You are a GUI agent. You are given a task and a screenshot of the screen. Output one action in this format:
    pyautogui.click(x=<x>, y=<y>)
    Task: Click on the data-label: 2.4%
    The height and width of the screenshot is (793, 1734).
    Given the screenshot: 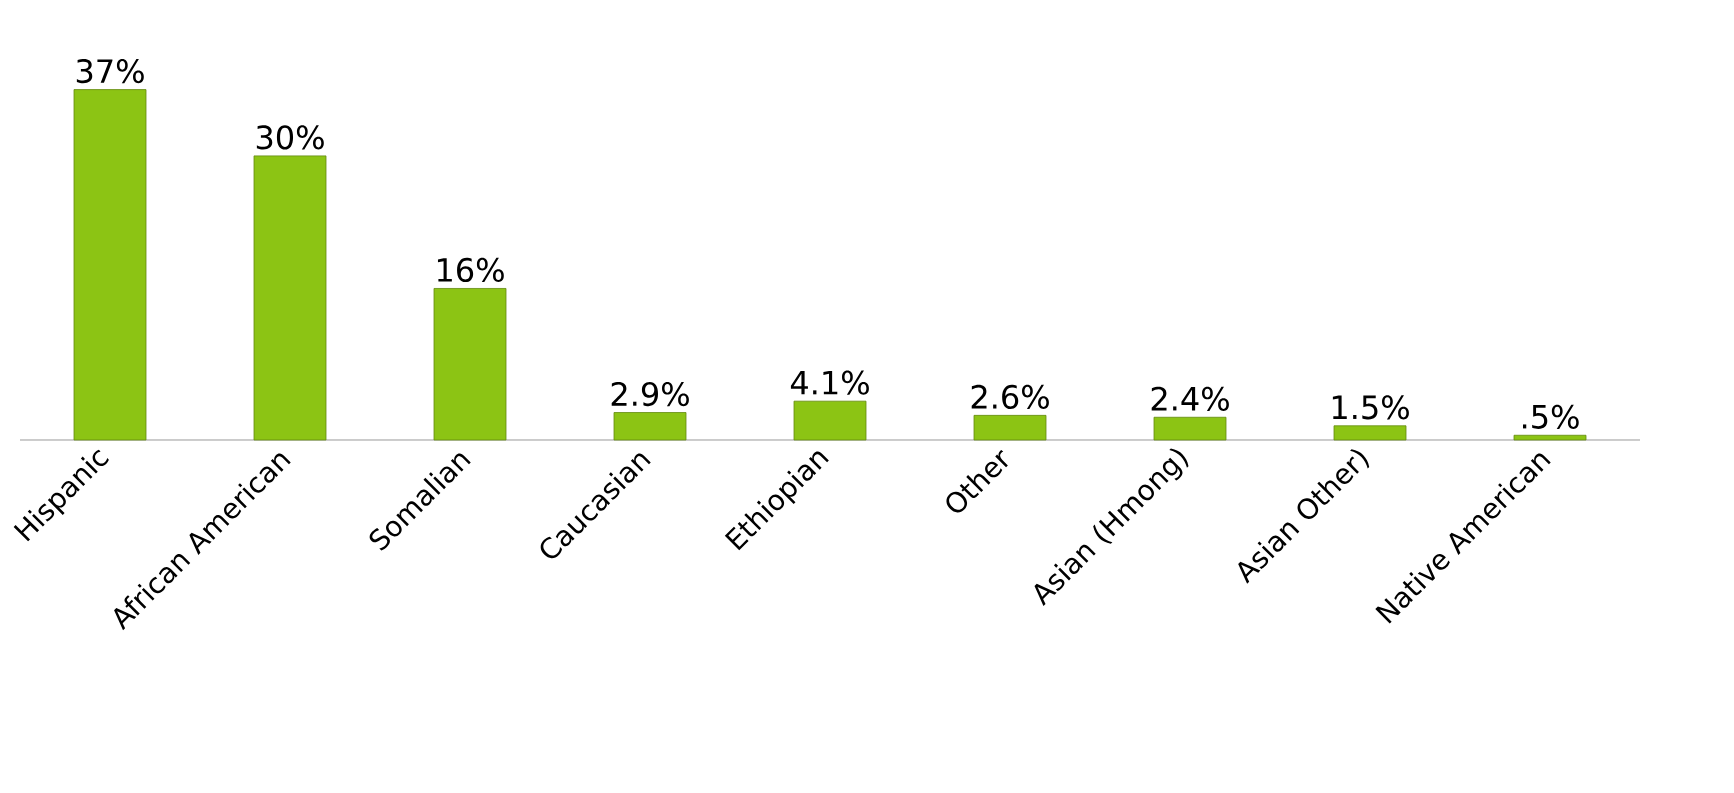 What is the action you would take?
    pyautogui.click(x=1190, y=398)
    